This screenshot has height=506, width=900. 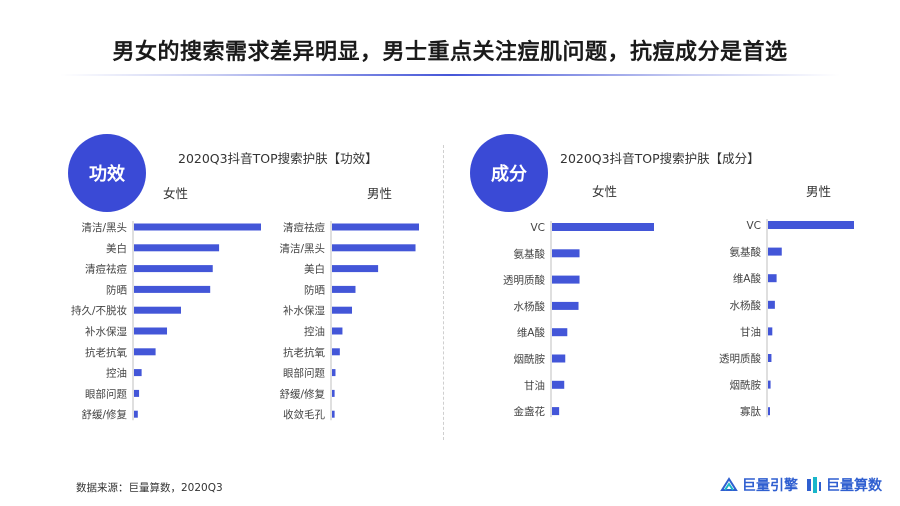 I want to click on title-underline, so click(x=450, y=75).